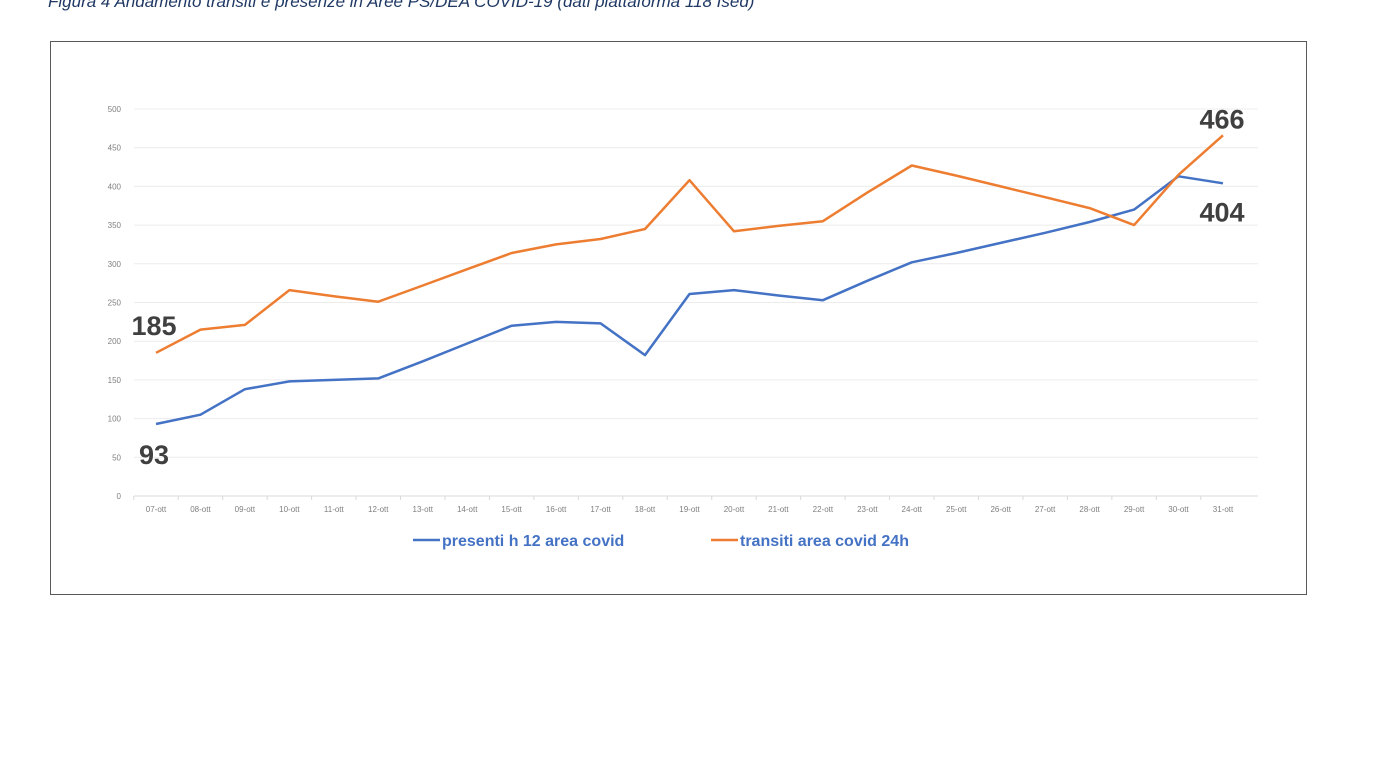 This screenshot has height=781, width=1388. I want to click on x-tick-label: 24-ott, so click(912, 509).